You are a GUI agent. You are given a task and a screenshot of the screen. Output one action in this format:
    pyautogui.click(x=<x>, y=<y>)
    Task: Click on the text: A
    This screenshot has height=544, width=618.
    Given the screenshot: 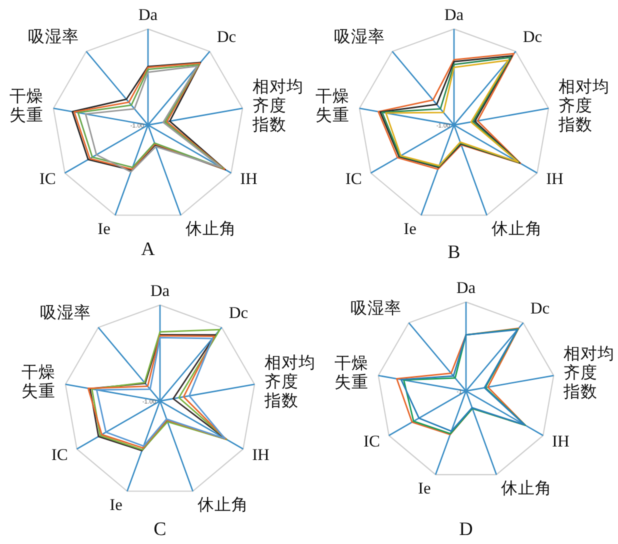 What is the action you would take?
    pyautogui.click(x=148, y=249)
    